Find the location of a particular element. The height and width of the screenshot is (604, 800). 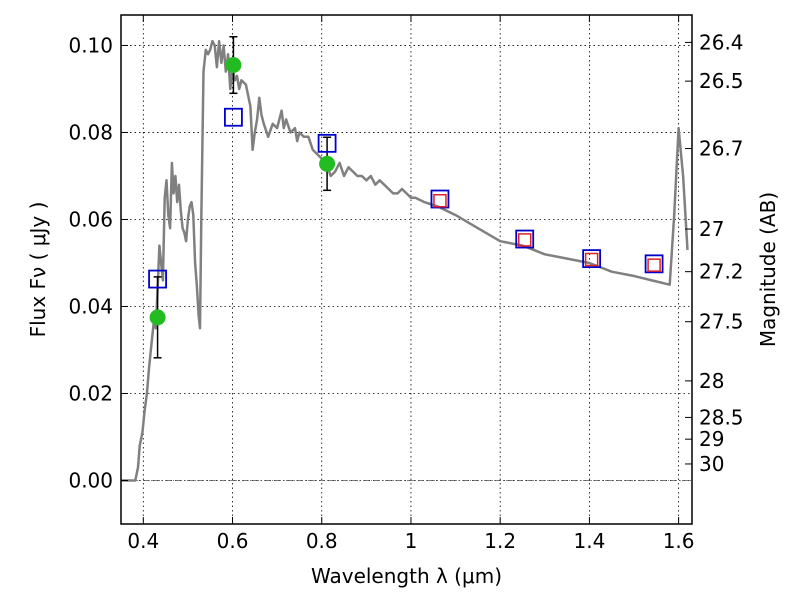

y2-tick-label: 26.5 is located at coordinates (721, 81).